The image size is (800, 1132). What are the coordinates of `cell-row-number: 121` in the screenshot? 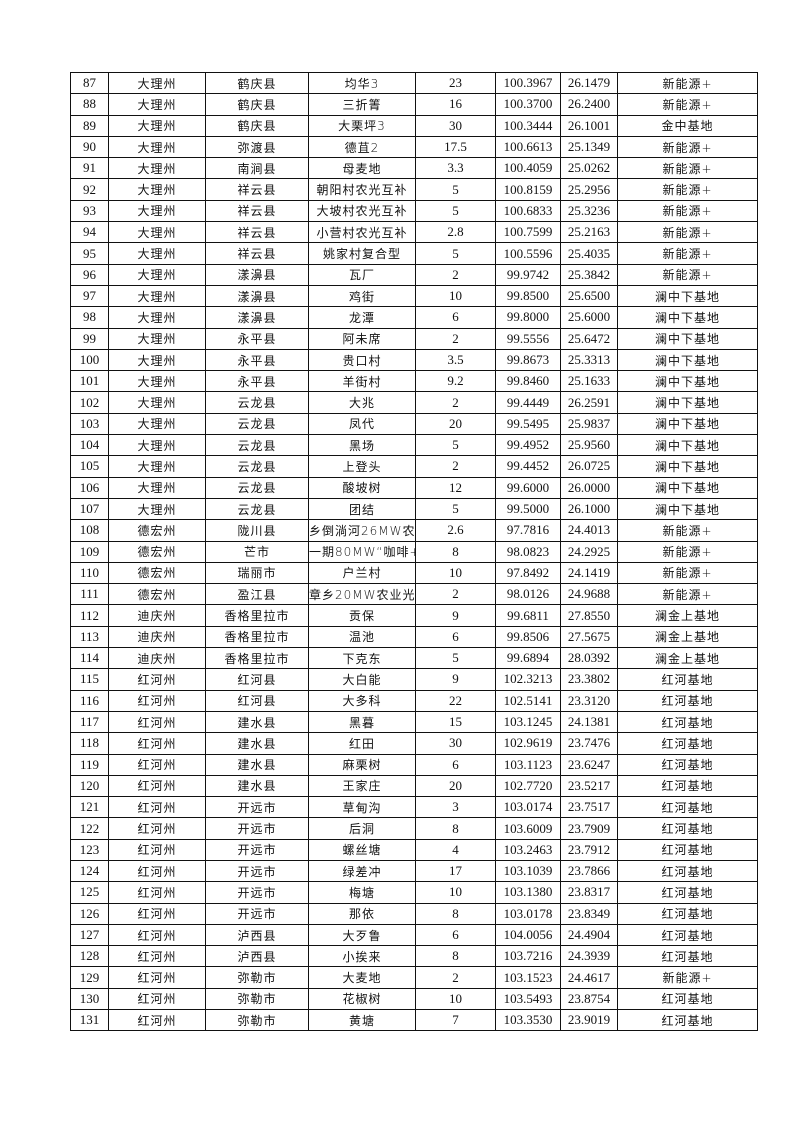 It's located at (89, 807).